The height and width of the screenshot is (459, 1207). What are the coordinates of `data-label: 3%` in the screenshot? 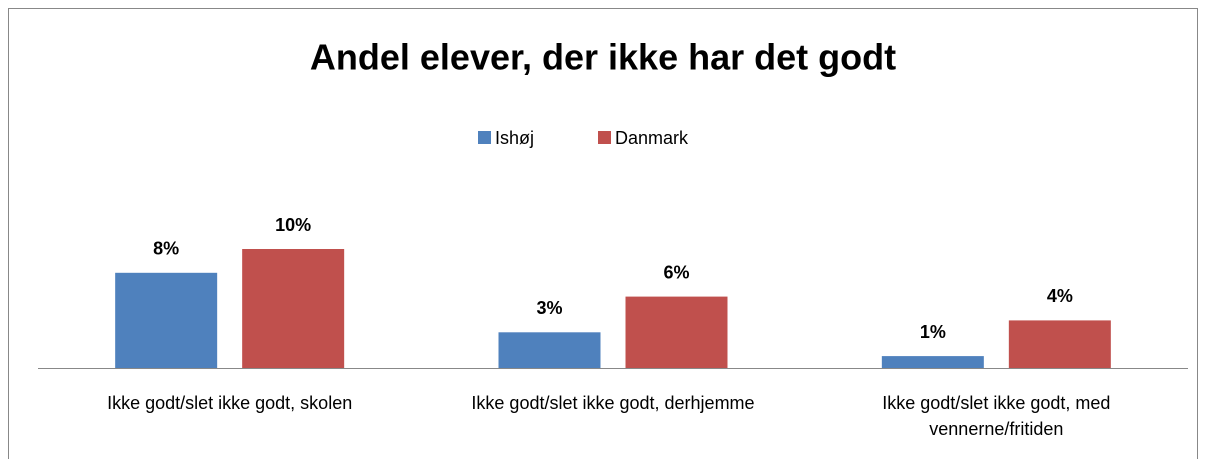 It's located at (549, 308).